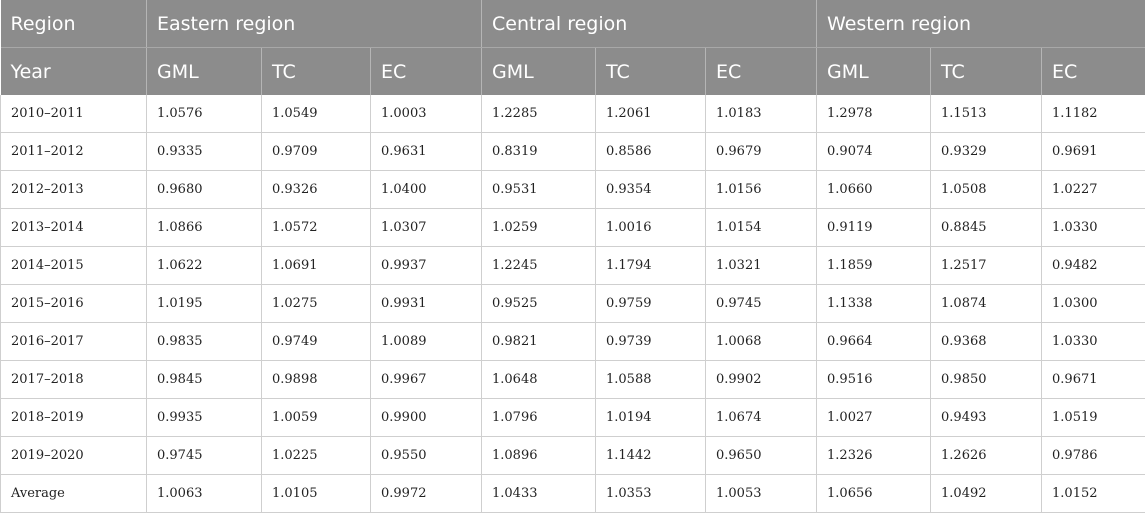 This screenshot has height=519, width=1145. What do you see at coordinates (1093, 189) in the screenshot?
I see `value-cell: 1.0227` at bounding box center [1093, 189].